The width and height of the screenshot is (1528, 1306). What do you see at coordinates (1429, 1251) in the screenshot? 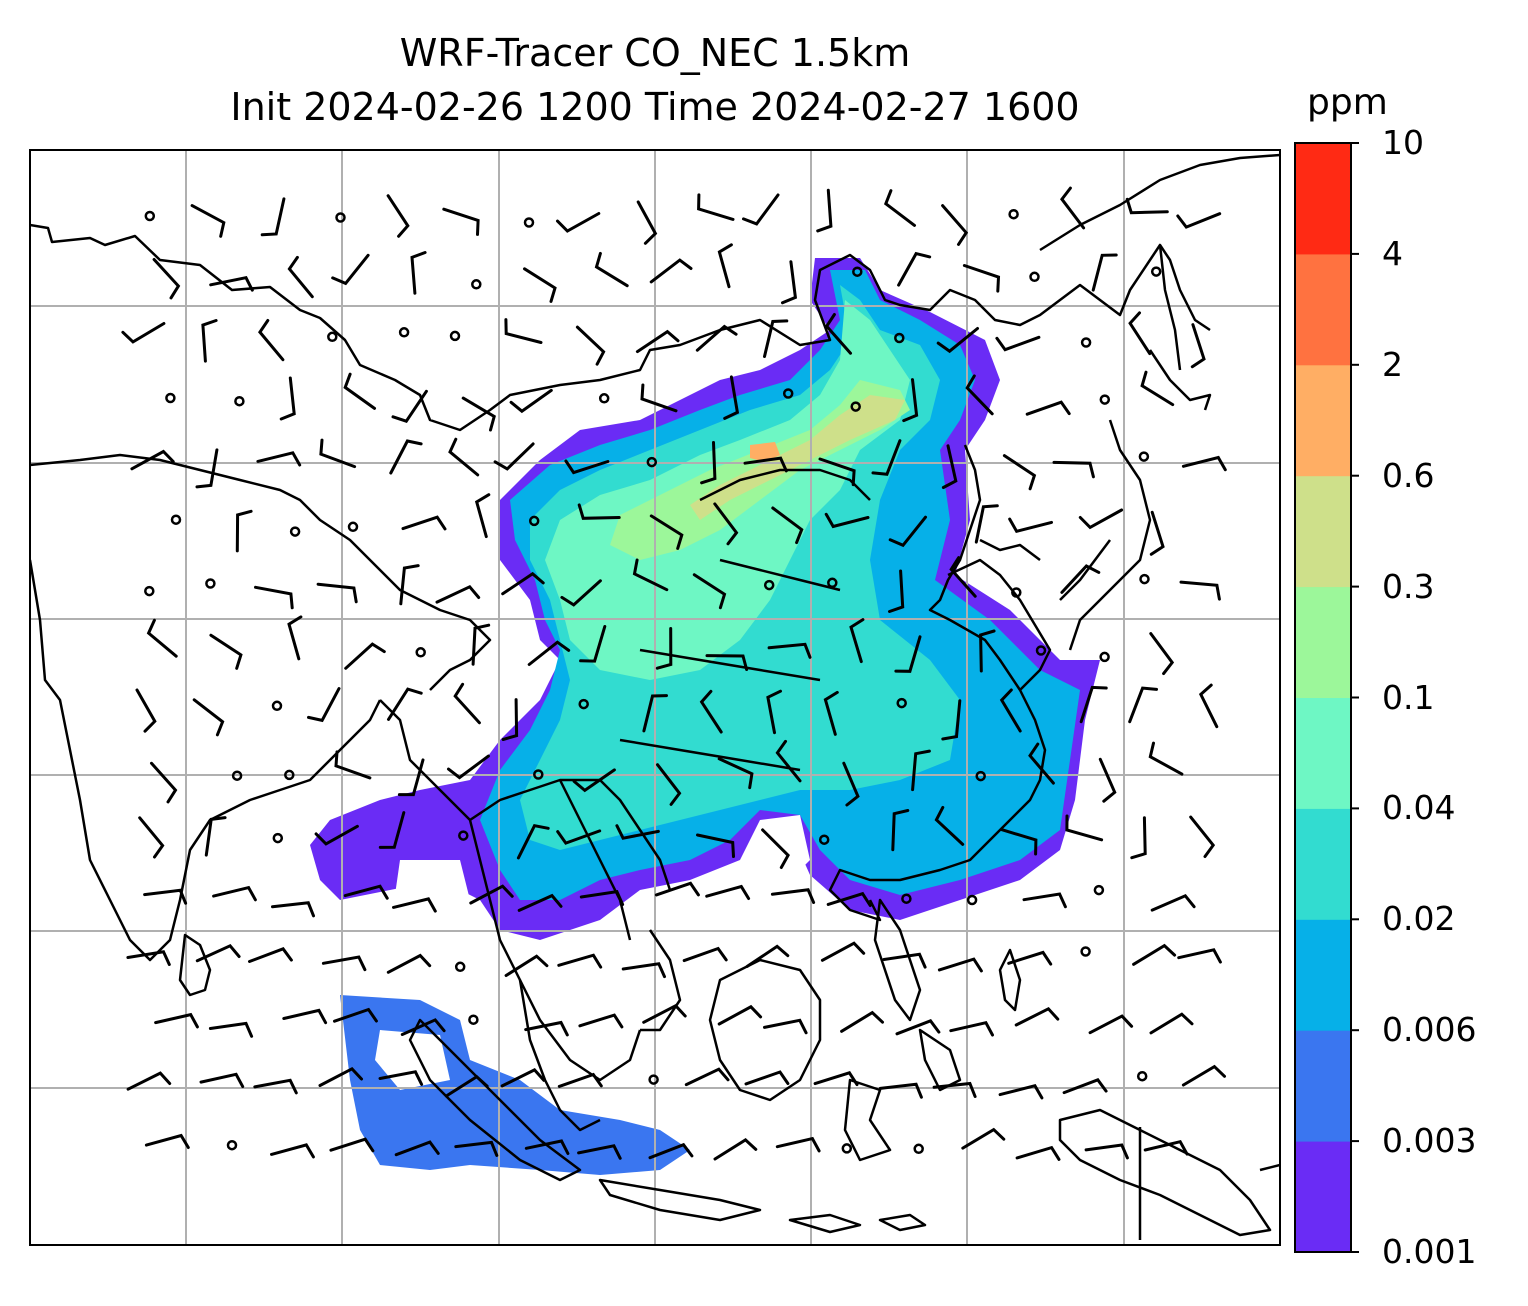
I see `colorbar-tick-label: 0.001` at bounding box center [1429, 1251].